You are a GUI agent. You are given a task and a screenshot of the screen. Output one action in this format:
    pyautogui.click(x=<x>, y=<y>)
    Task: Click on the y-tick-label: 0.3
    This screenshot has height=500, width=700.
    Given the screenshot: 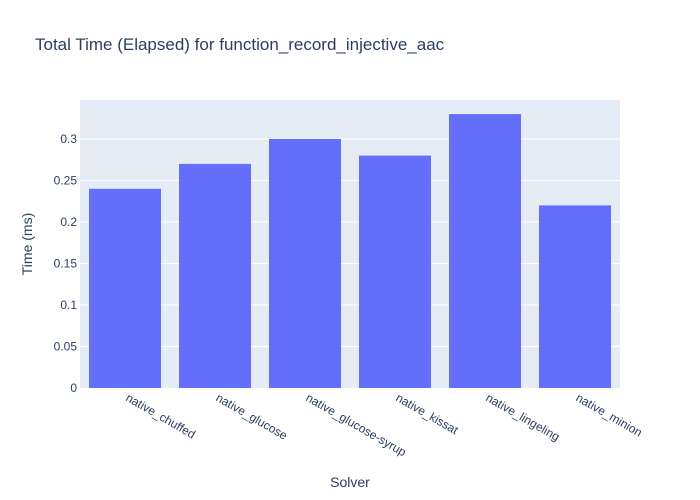 What is the action you would take?
    pyautogui.click(x=68, y=139)
    